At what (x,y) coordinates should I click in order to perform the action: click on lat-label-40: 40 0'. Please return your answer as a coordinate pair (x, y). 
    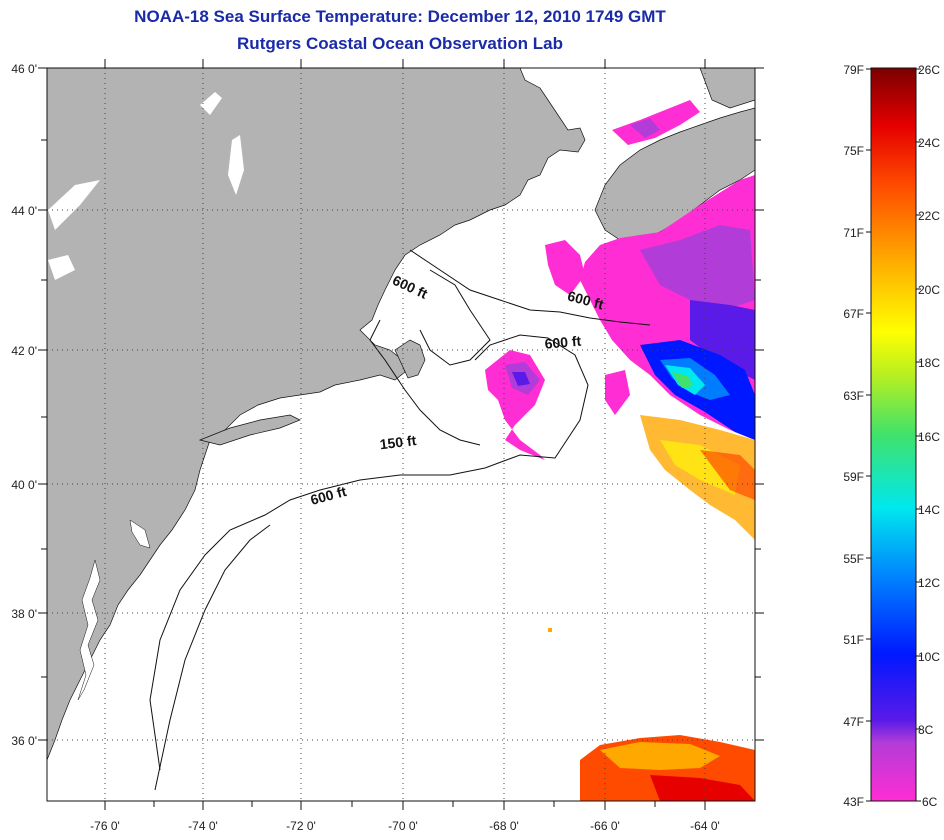
    Looking at the image, I should click on (24, 485).